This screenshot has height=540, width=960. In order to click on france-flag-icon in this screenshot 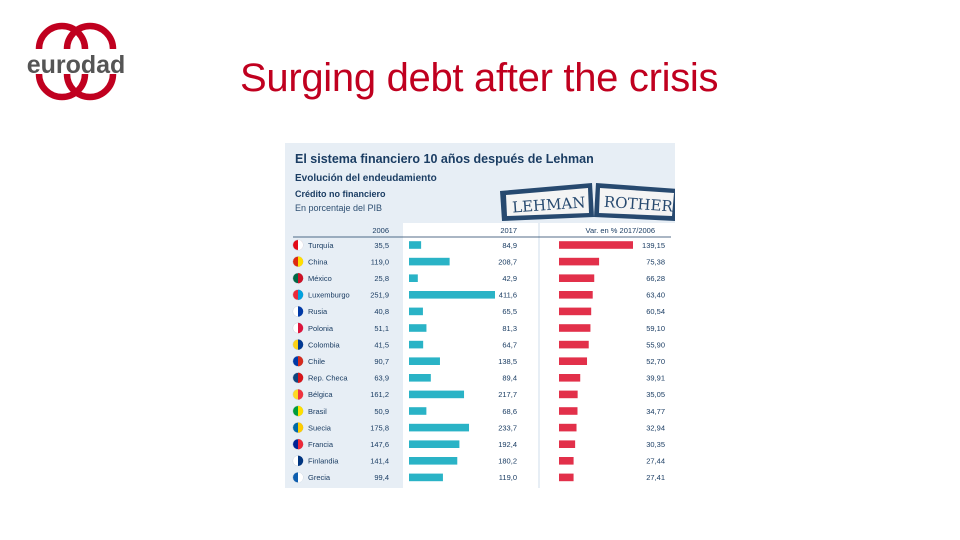, I will do `click(298, 444)`.